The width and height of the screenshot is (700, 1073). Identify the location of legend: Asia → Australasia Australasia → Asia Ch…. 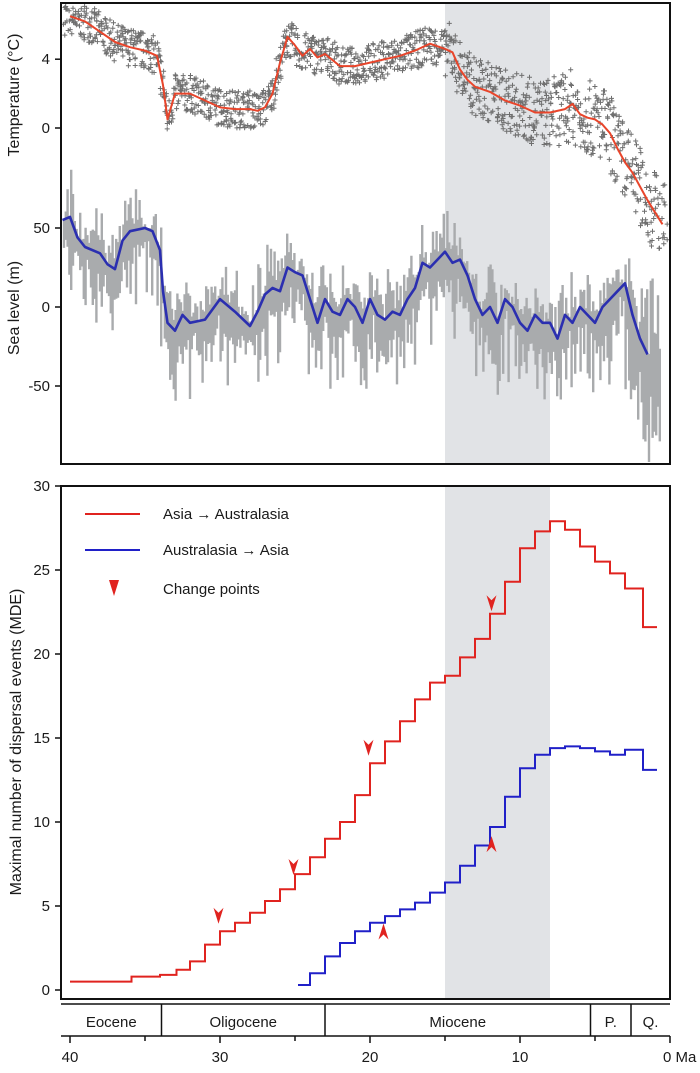
(187, 552).